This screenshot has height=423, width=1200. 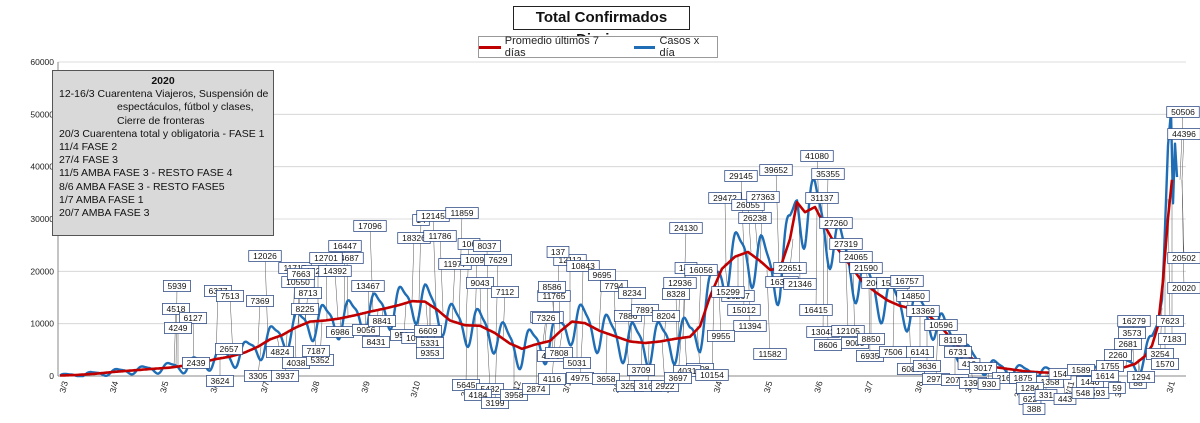 What do you see at coordinates (678, 378) in the screenshot?
I see `data-label-text: 3697` at bounding box center [678, 378].